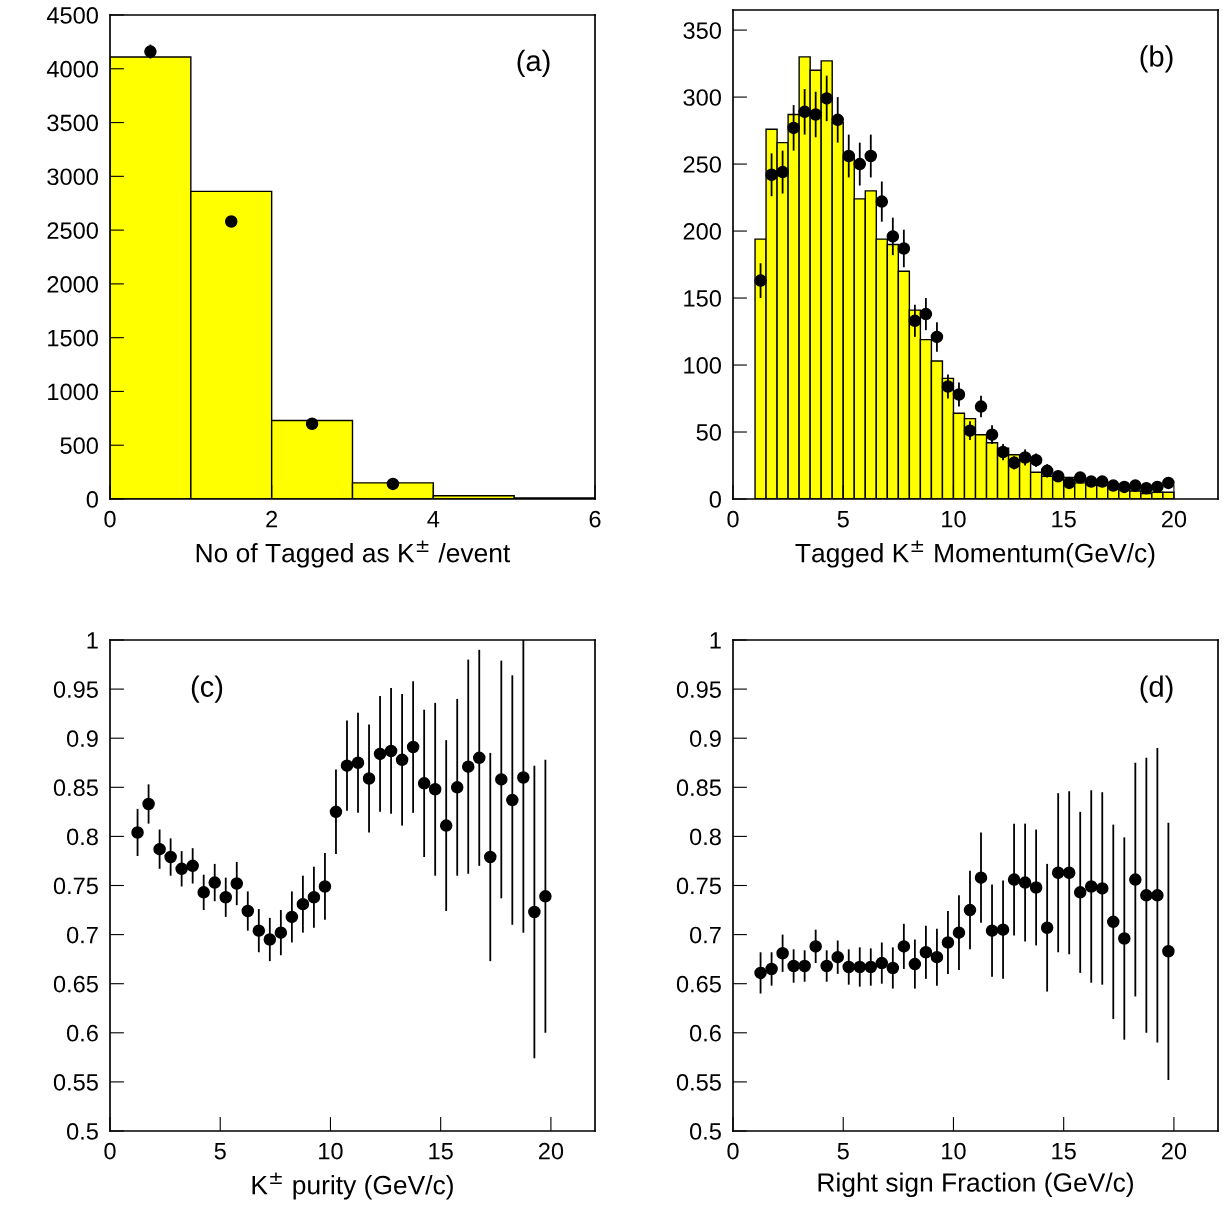  Describe the element at coordinates (702, 30) in the screenshot. I see `y-tick-label: 350` at that location.